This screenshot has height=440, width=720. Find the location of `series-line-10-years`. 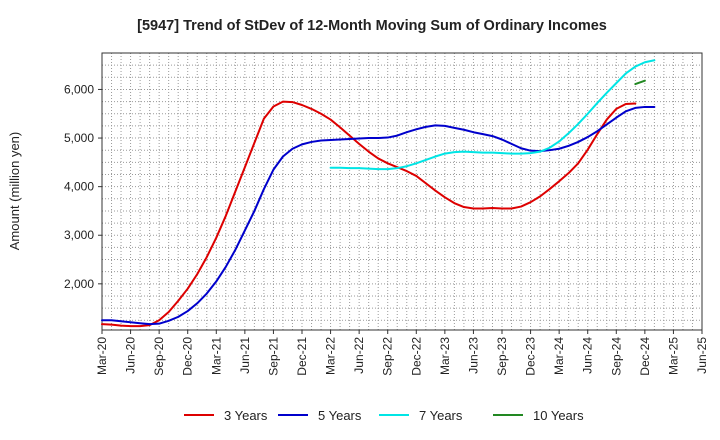

series-line-10-years is located at coordinates (640, 82).